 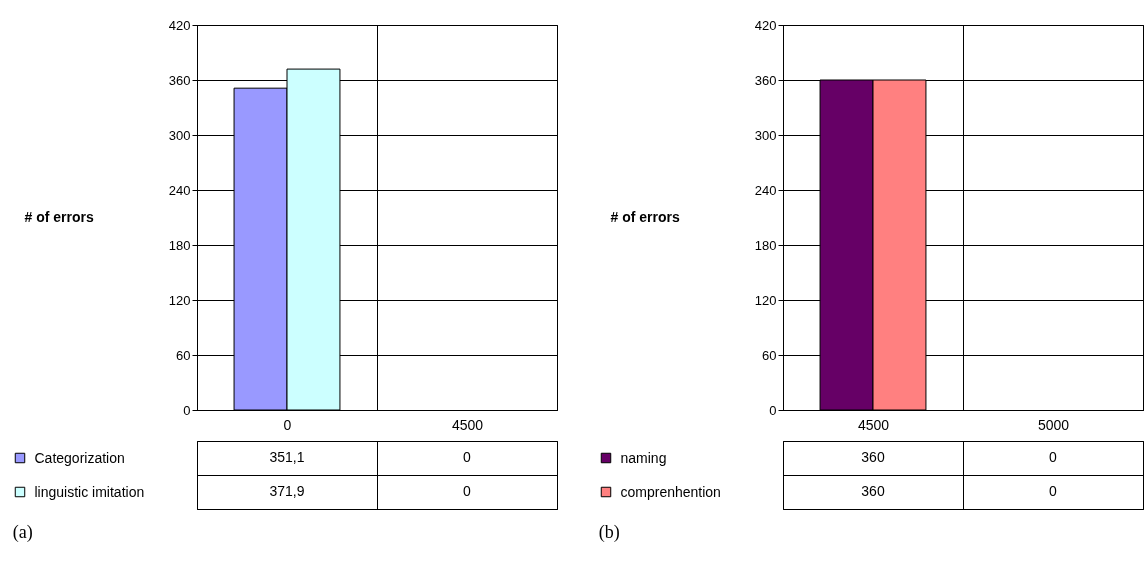 I want to click on x-tick-label: 0, so click(x=287, y=424).